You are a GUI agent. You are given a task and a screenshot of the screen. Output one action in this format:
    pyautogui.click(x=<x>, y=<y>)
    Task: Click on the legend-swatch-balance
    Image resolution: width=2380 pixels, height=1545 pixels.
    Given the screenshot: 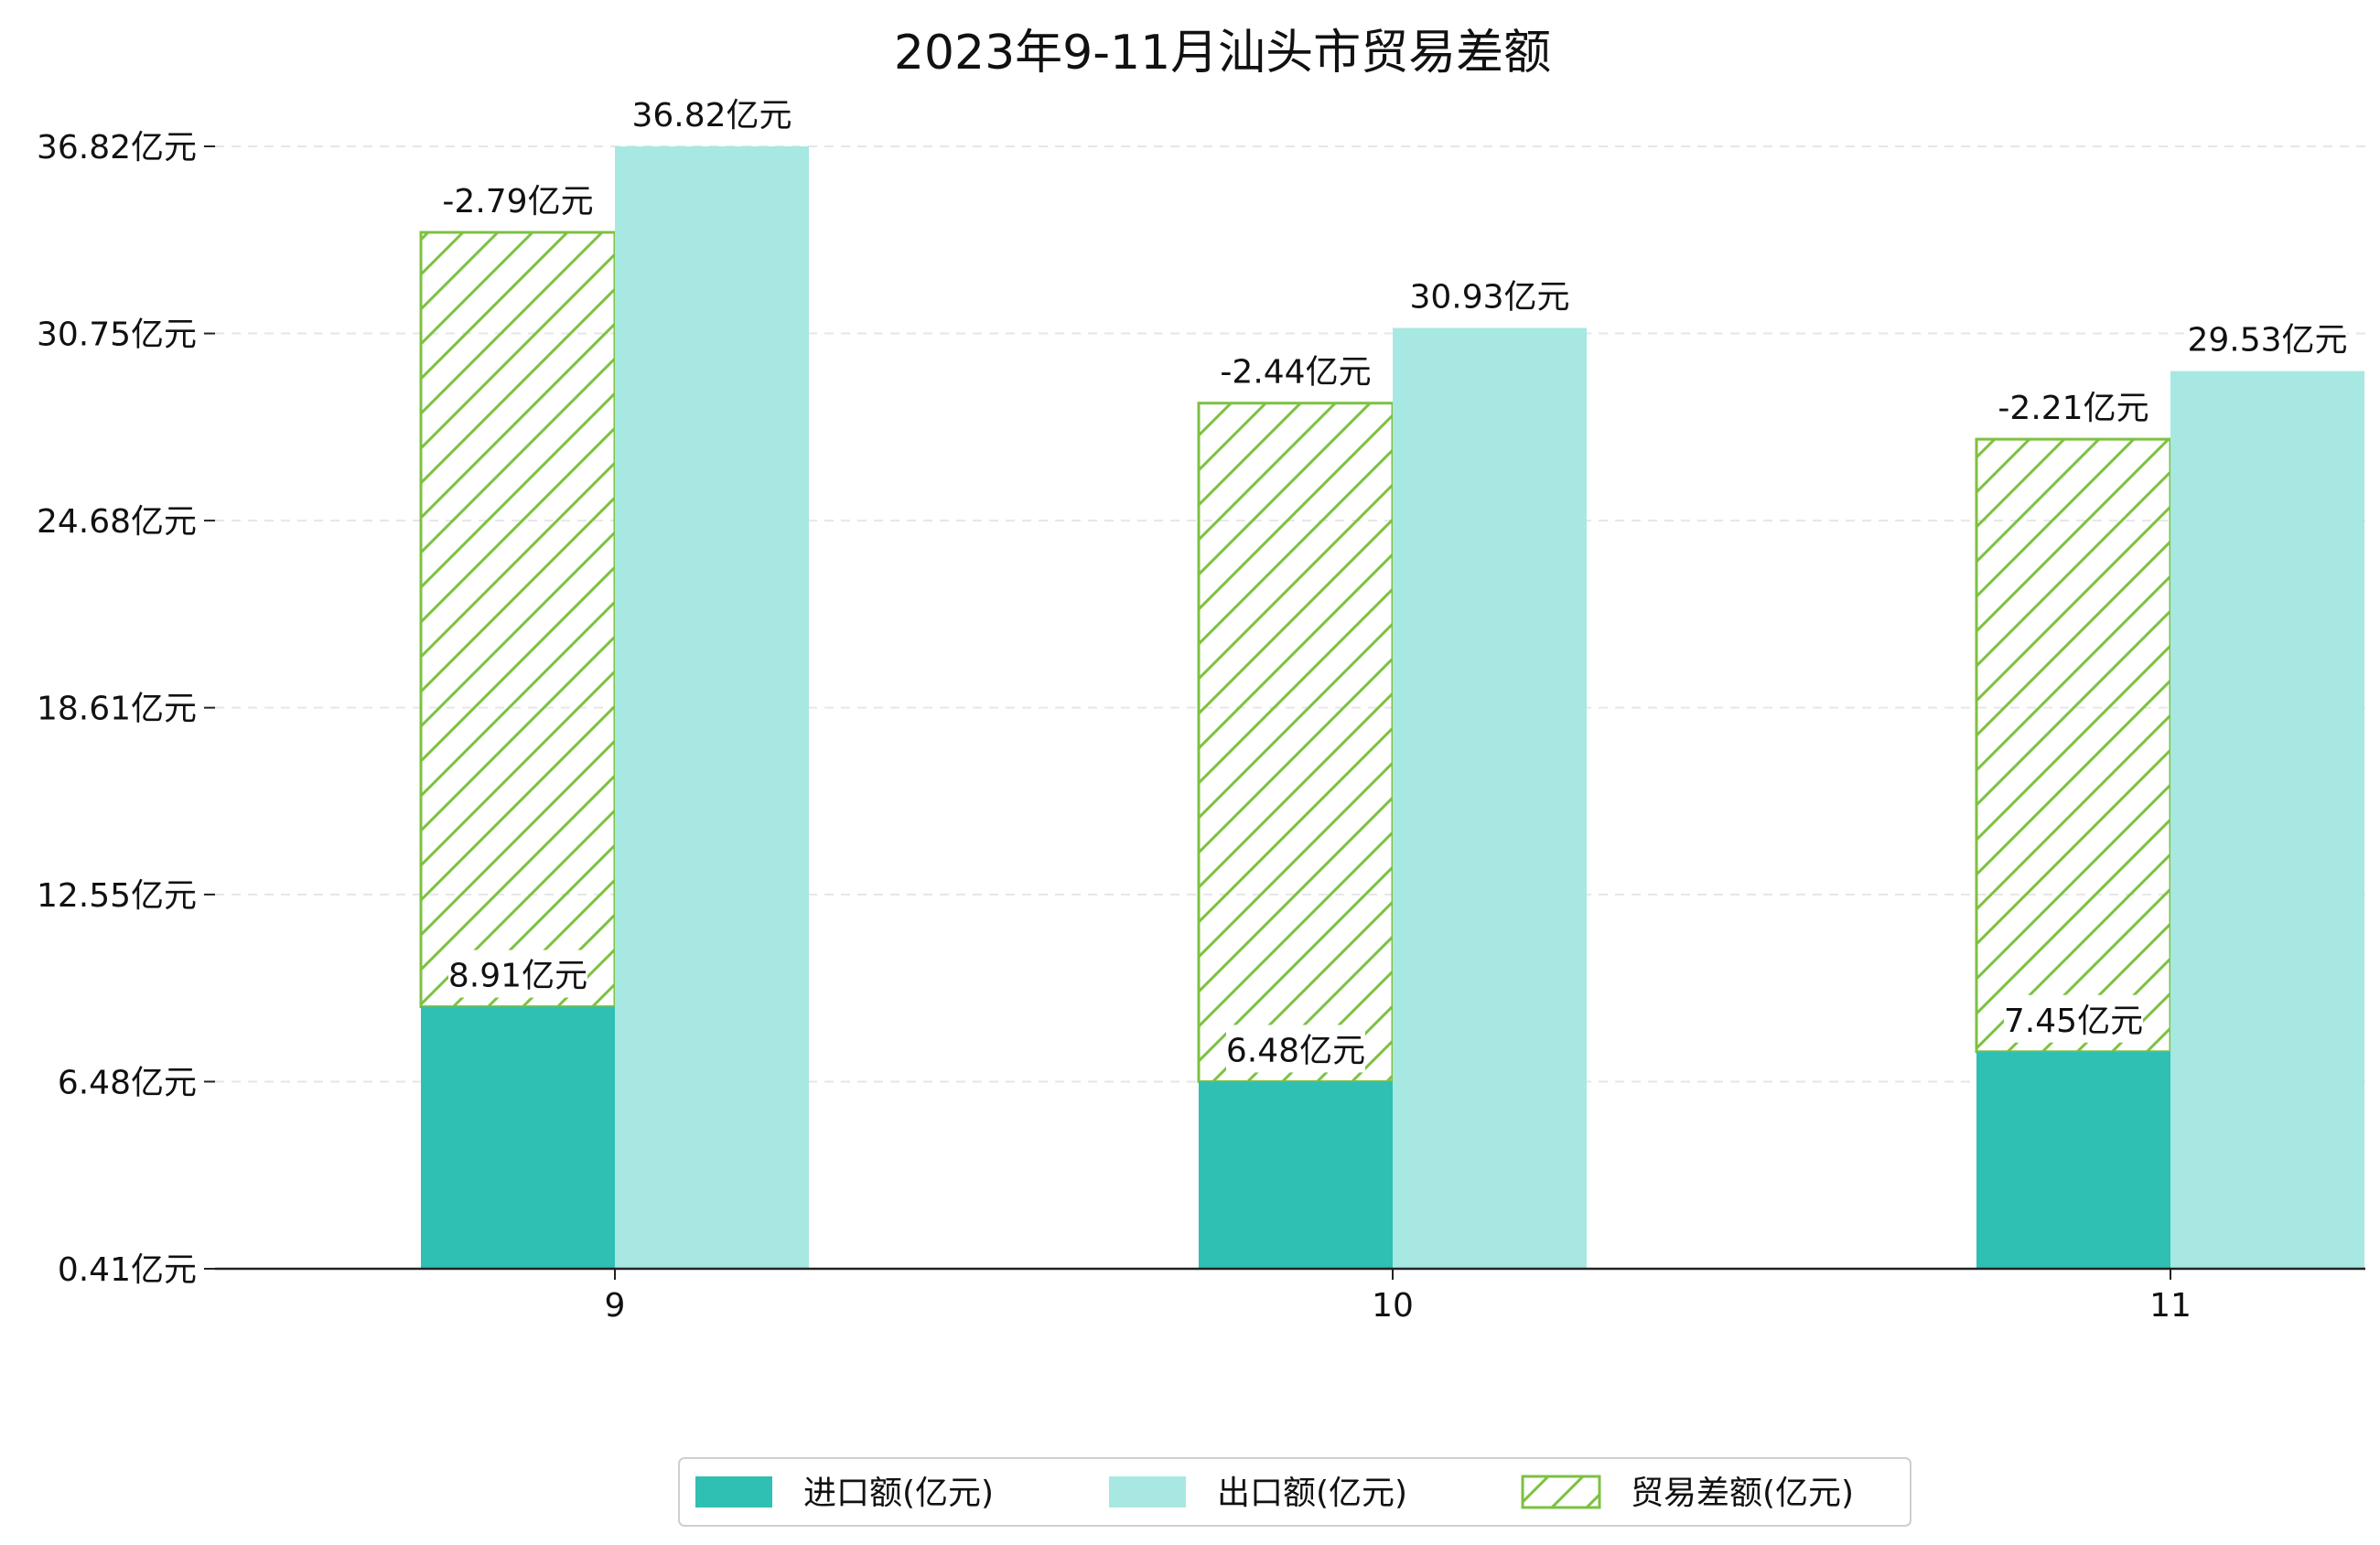 What is the action you would take?
    pyautogui.click(x=1561, y=1492)
    